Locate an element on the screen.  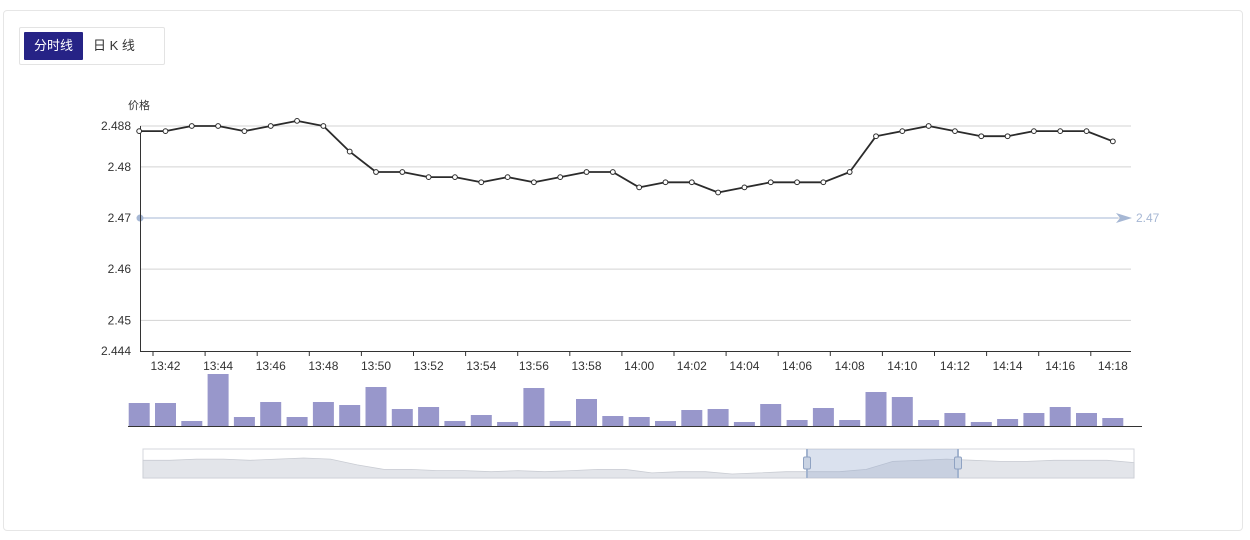
x-tick-label: 14:06 is located at coordinates (797, 366).